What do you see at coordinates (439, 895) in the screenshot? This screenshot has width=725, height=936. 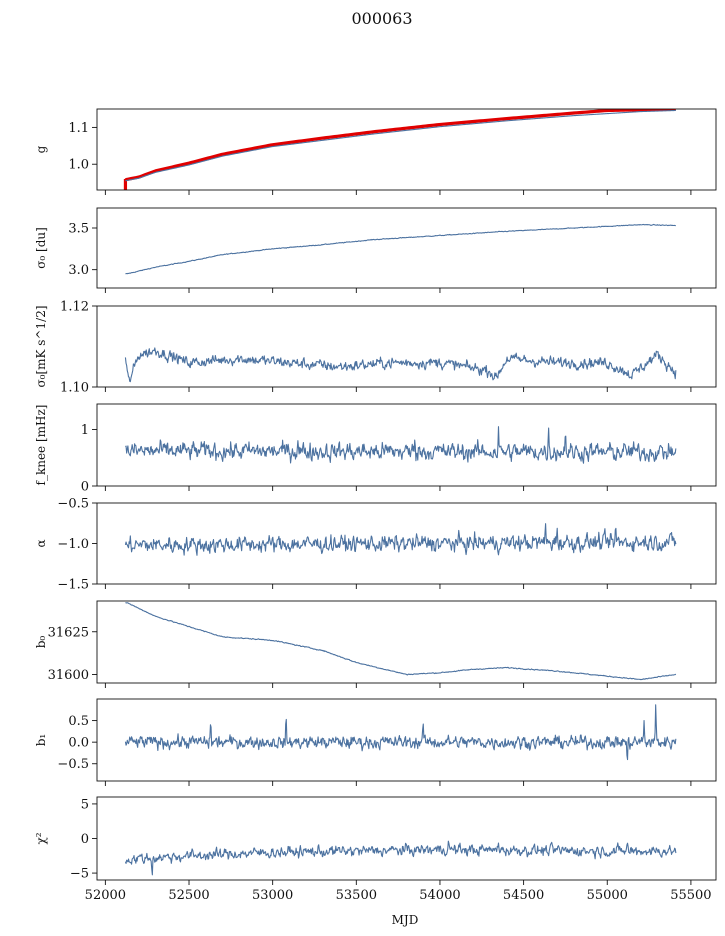 I see `x-tick-label: 54000` at bounding box center [439, 895].